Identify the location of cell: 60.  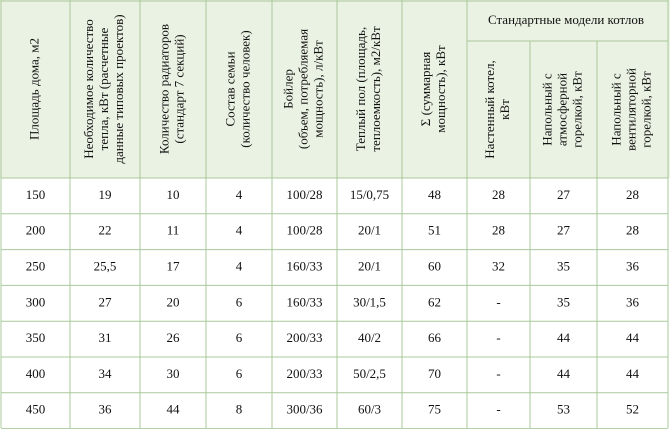
(434, 265).